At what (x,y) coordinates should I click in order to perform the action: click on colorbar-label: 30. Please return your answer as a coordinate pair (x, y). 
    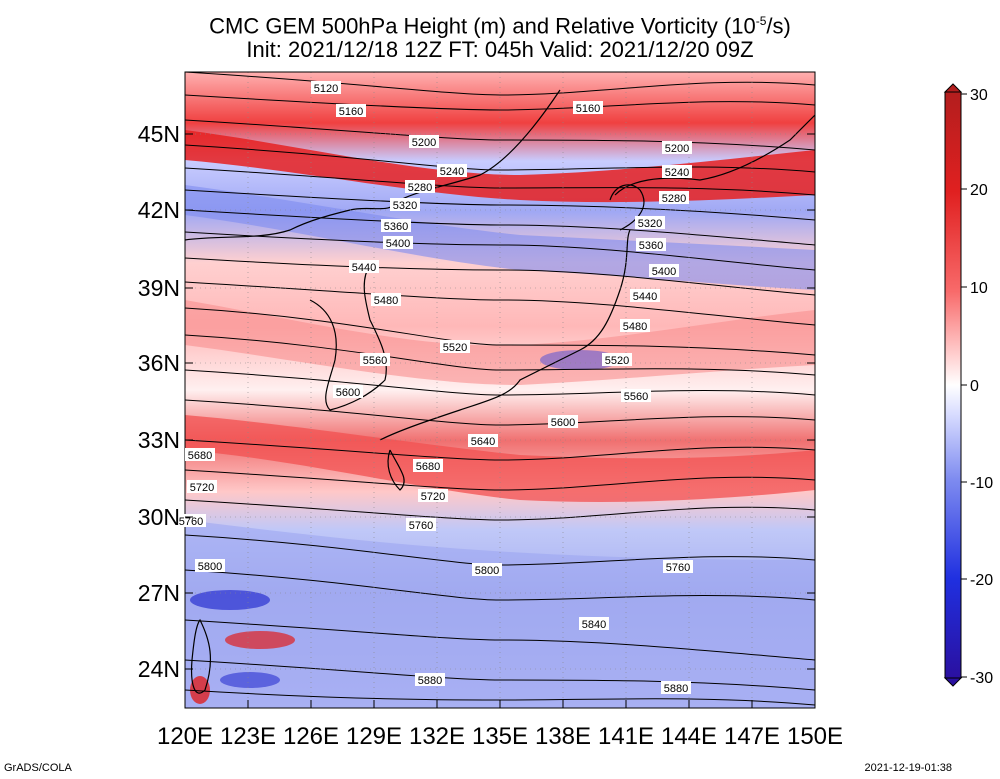
    Looking at the image, I should click on (979, 95).